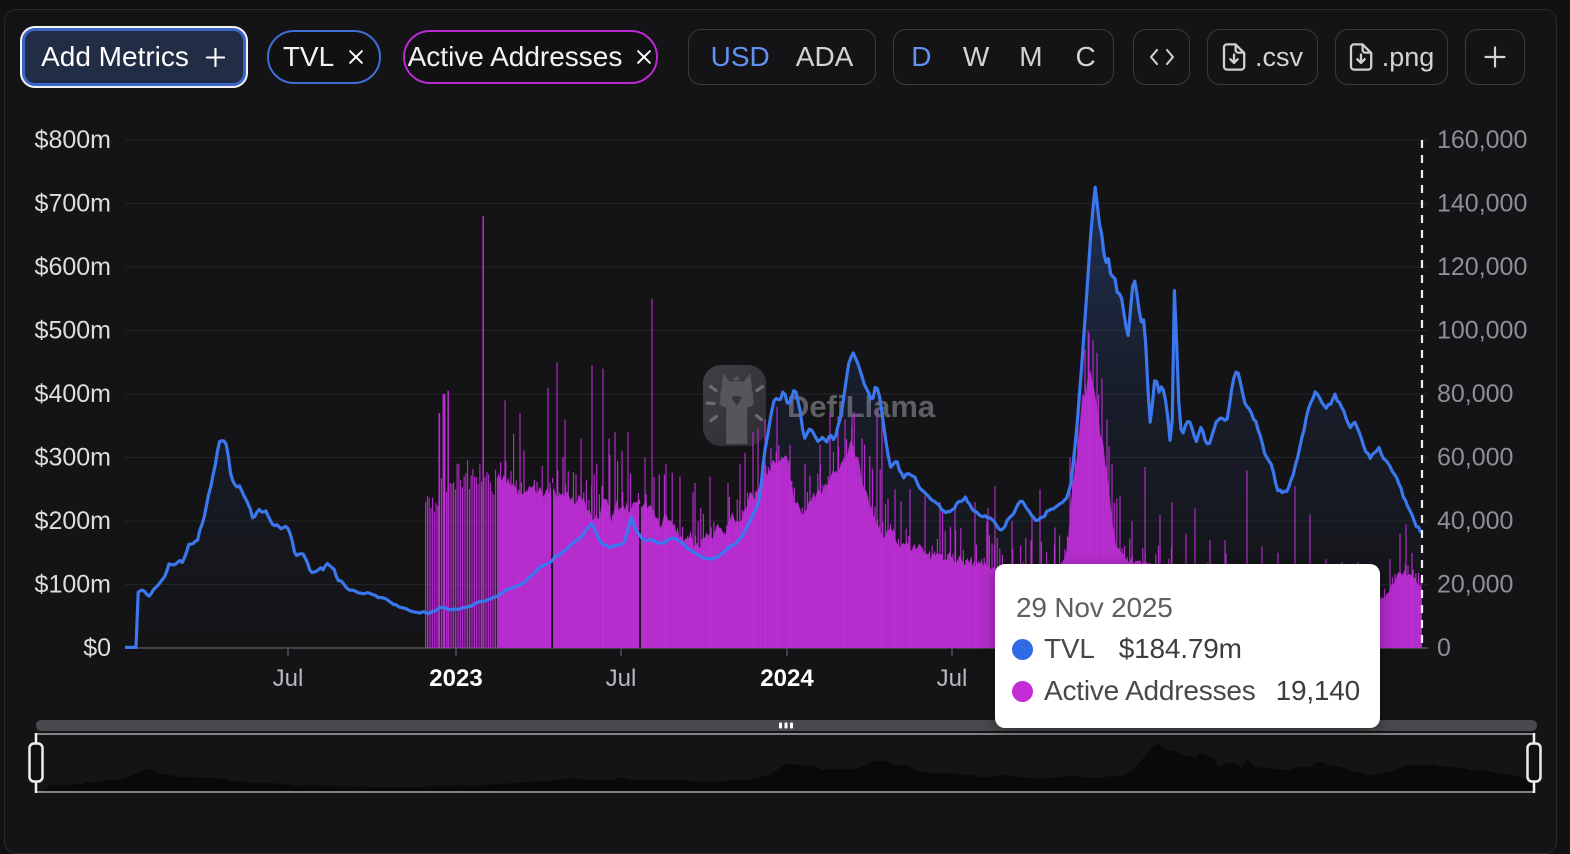 The height and width of the screenshot is (854, 1570). I want to click on svg-text: 160,000, so click(1482, 140).